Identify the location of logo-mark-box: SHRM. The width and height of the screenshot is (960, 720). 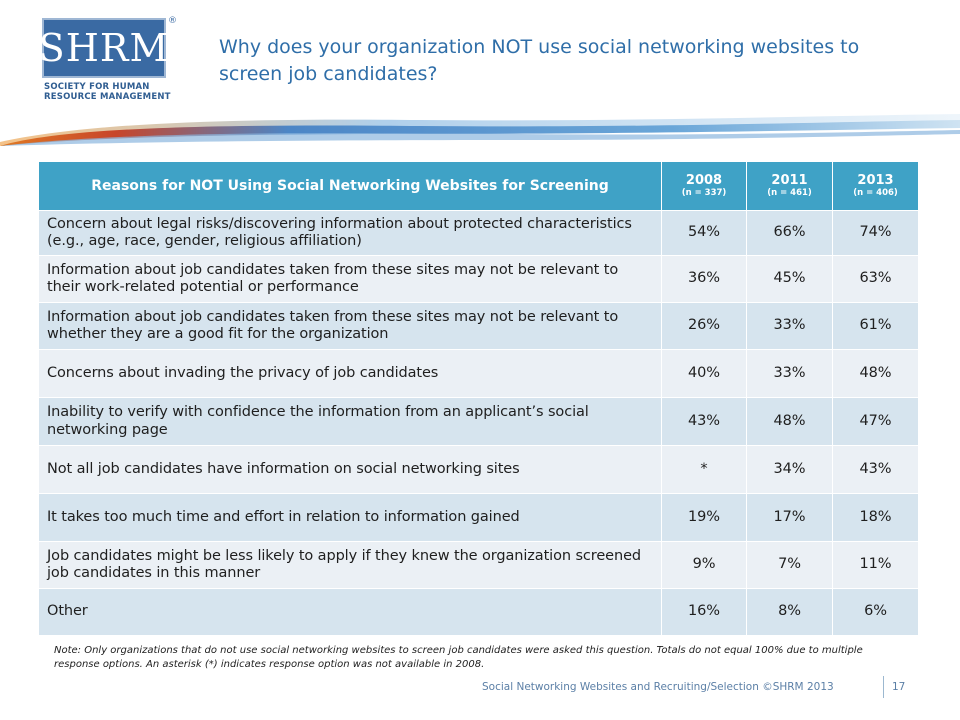
(103, 48).